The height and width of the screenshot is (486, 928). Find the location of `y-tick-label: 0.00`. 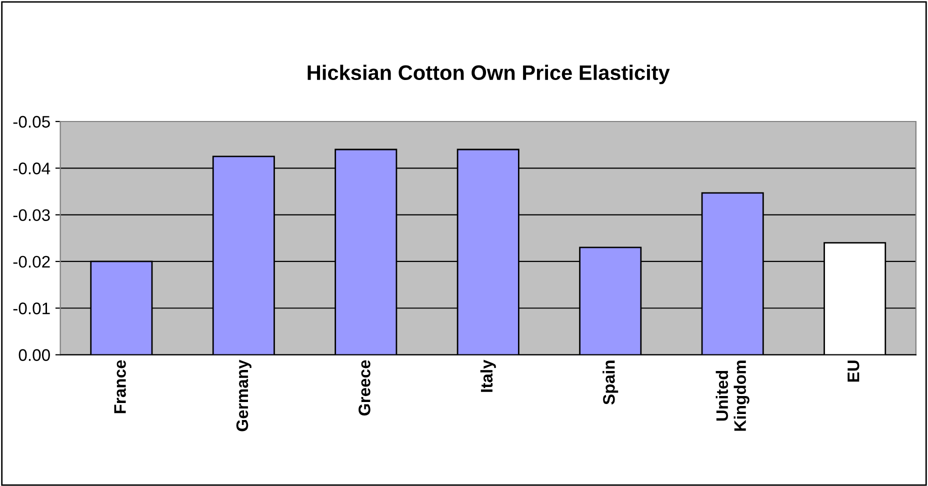

y-tick-label: 0.00 is located at coordinates (34, 355).